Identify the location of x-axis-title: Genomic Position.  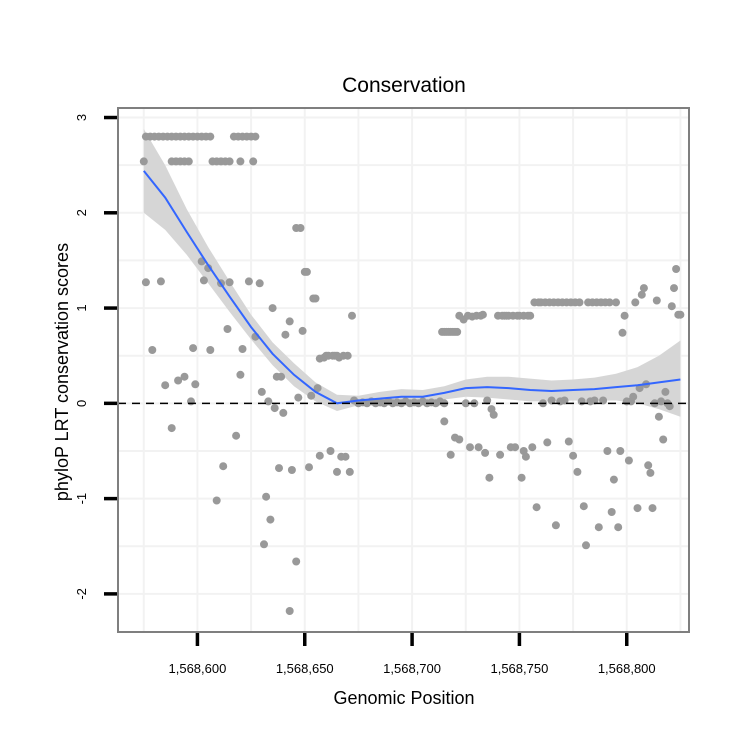
(403, 698).